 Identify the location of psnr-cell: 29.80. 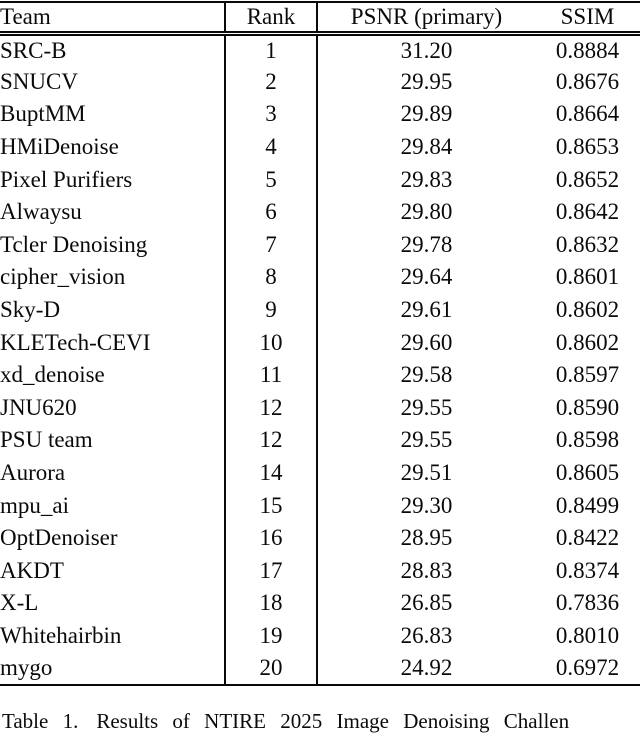
(425, 212).